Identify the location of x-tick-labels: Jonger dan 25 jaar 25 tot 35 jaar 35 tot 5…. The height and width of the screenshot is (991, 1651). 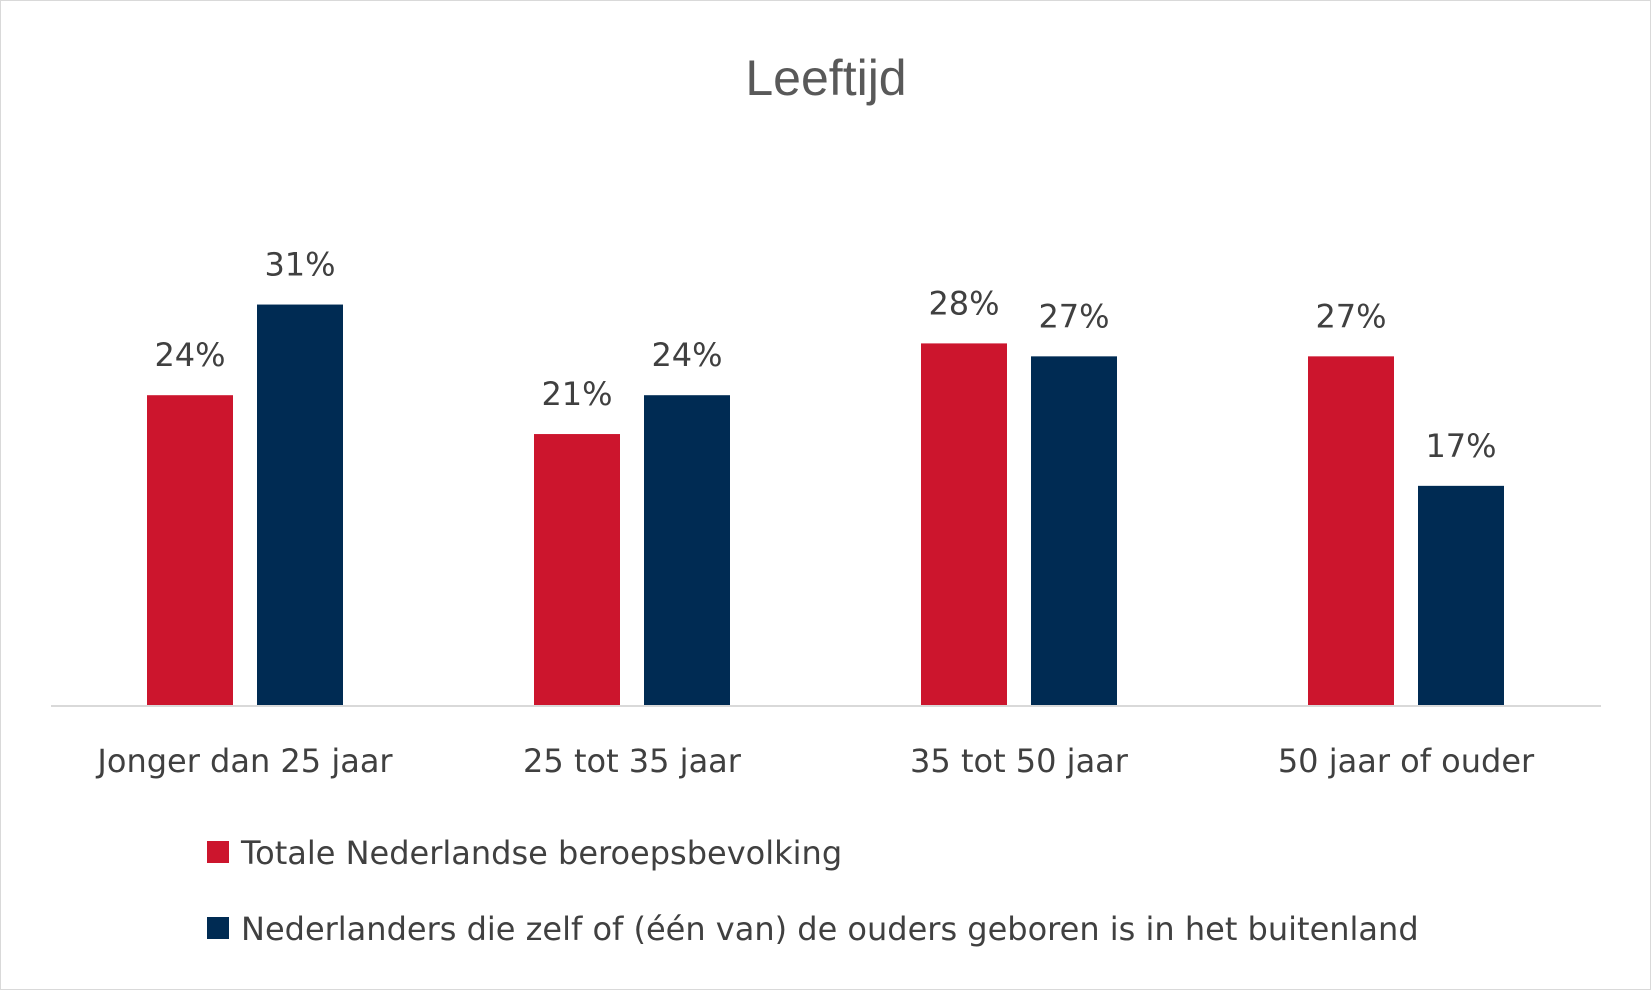
(815, 761).